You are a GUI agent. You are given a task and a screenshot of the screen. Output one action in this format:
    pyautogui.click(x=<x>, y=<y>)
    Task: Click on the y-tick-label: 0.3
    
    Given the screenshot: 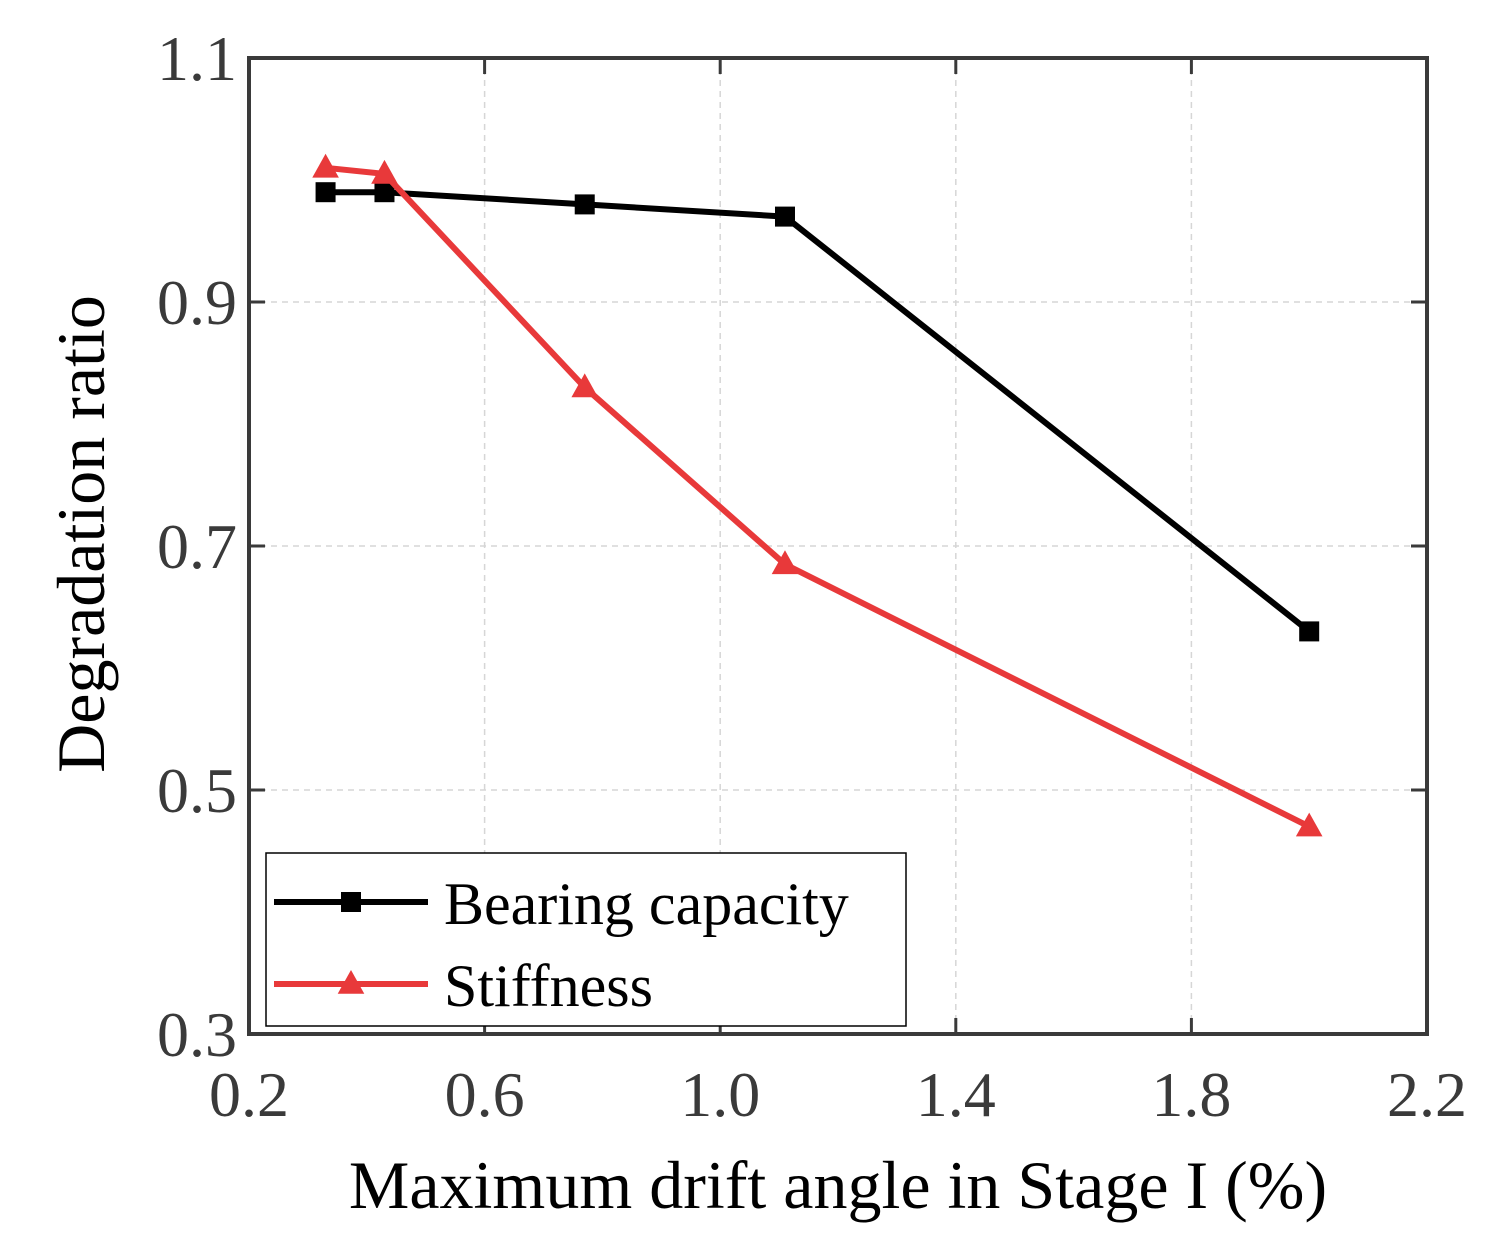 What is the action you would take?
    pyautogui.click(x=197, y=1034)
    